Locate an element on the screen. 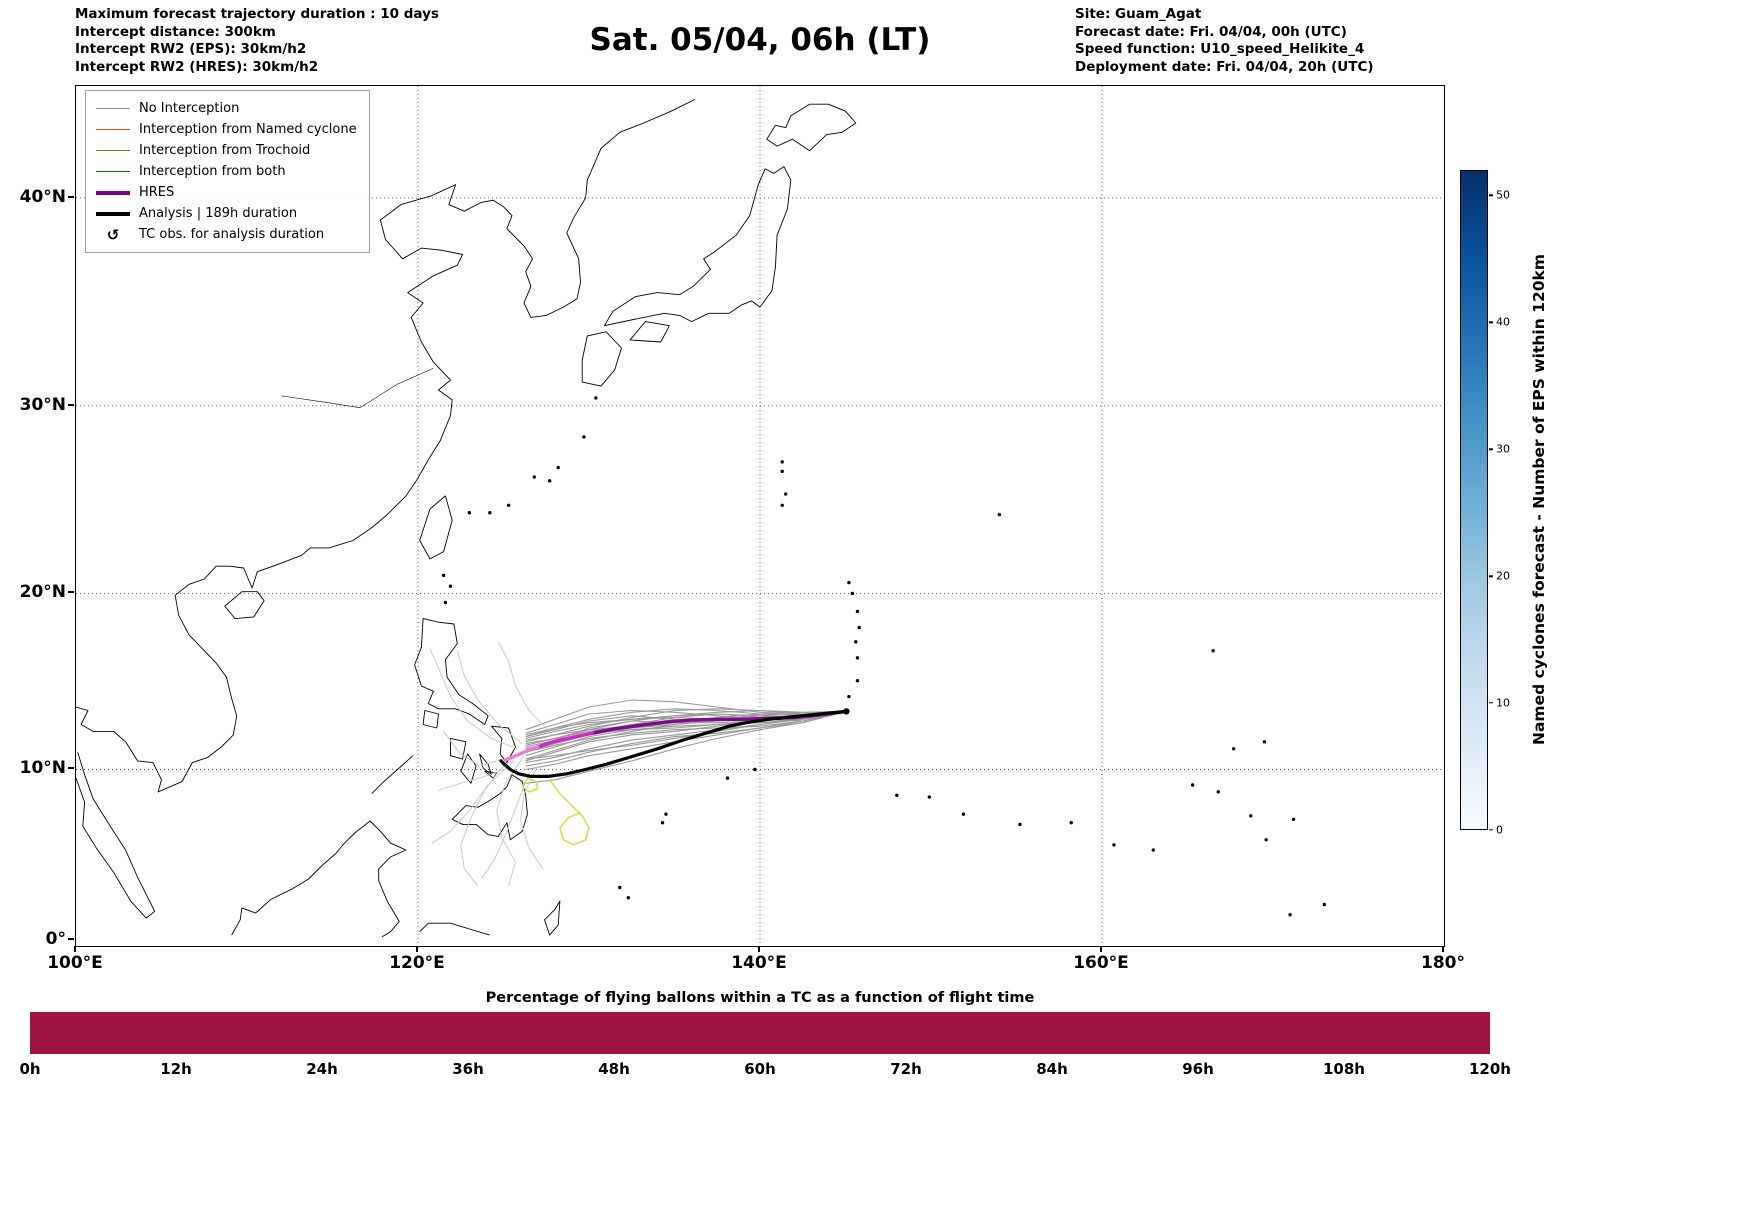  forecast-date-line: Forecast date: Fri. 04/04, 00h (UTC) is located at coordinates (1211, 31).